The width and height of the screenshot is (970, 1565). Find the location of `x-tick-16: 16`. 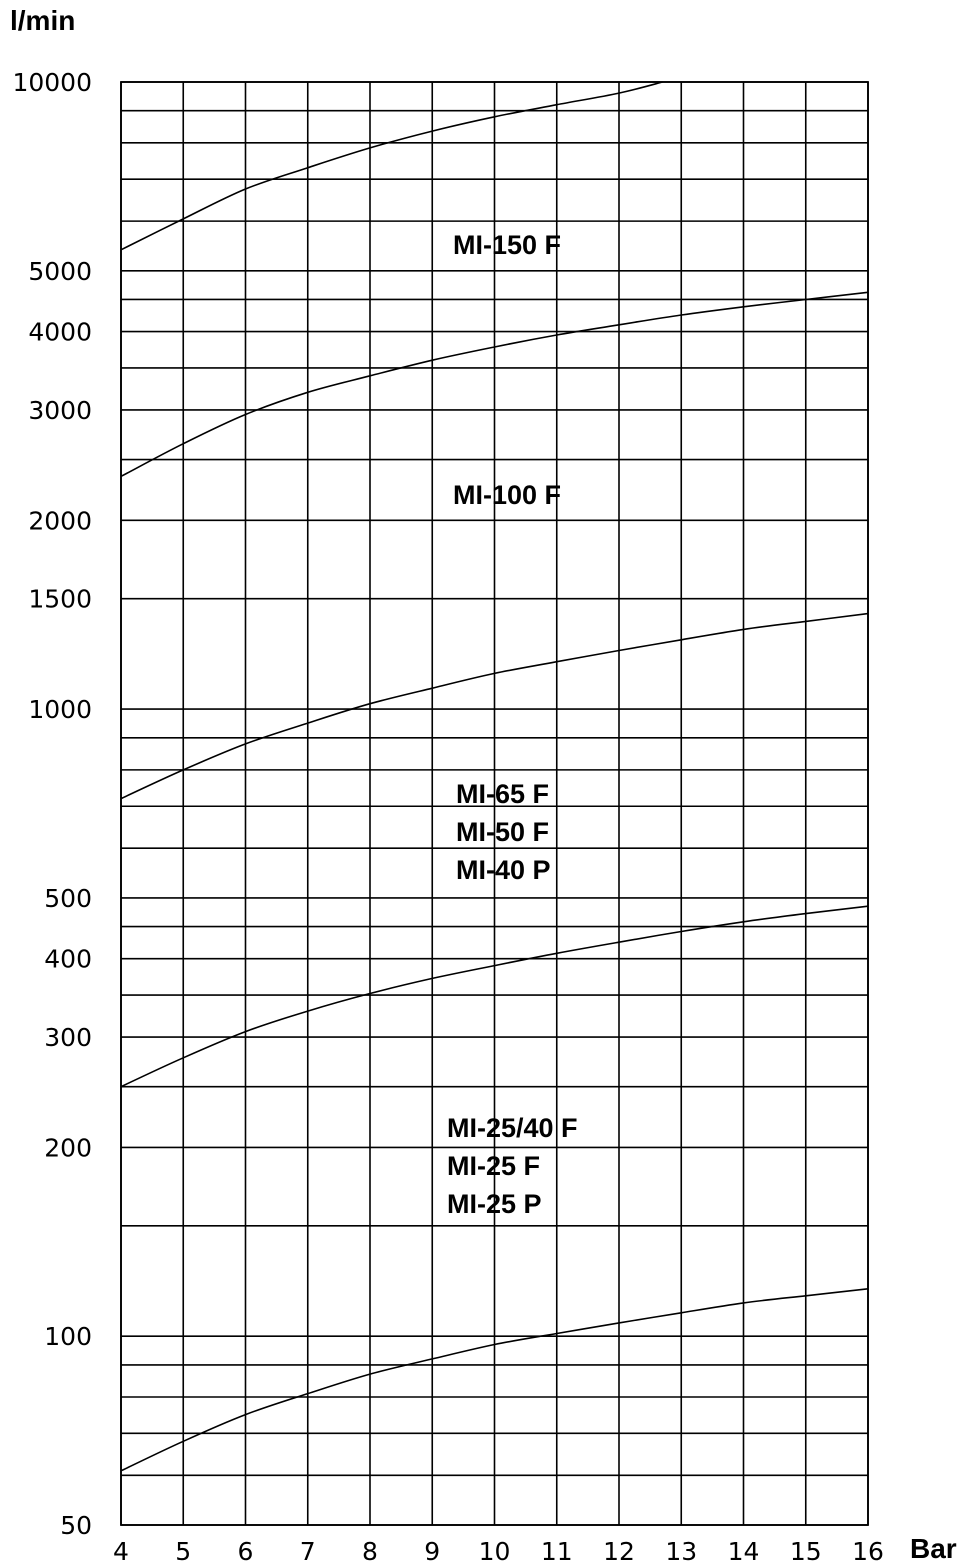

x-tick-16: 16 is located at coordinates (868, 1551).